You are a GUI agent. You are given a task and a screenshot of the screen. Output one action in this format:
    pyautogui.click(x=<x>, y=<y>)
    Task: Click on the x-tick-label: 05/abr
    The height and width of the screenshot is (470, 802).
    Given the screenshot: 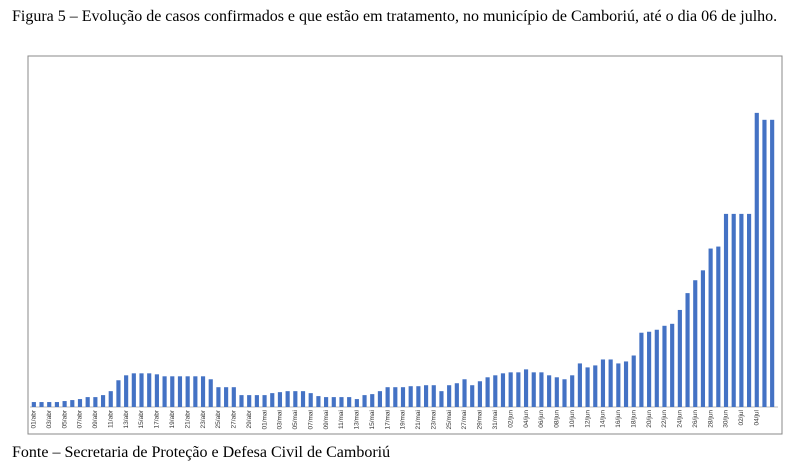 What is the action you would take?
    pyautogui.click(x=64, y=418)
    